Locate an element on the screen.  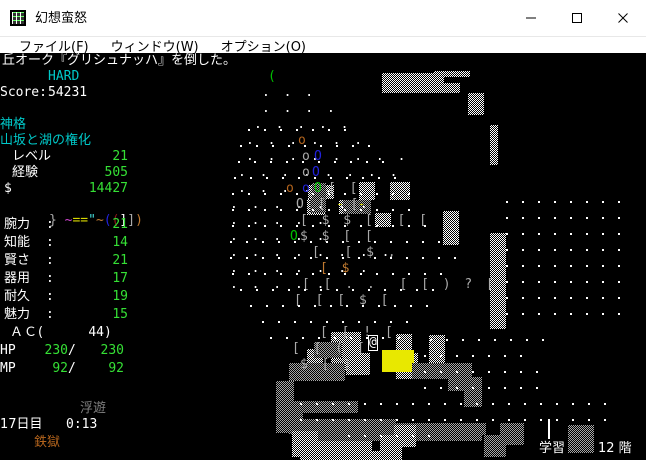
menu-options: オプション(O) is located at coordinates (263, 47).